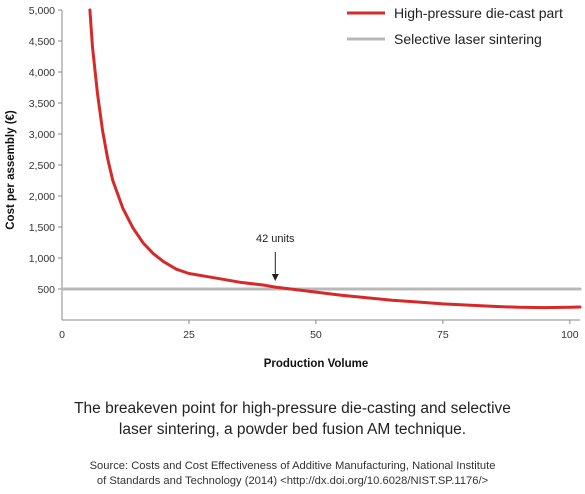 Image resolution: width=585 pixels, height=494 pixels. What do you see at coordinates (42, 11) in the screenshot?
I see `y-tick-label: 5,000` at bounding box center [42, 11].